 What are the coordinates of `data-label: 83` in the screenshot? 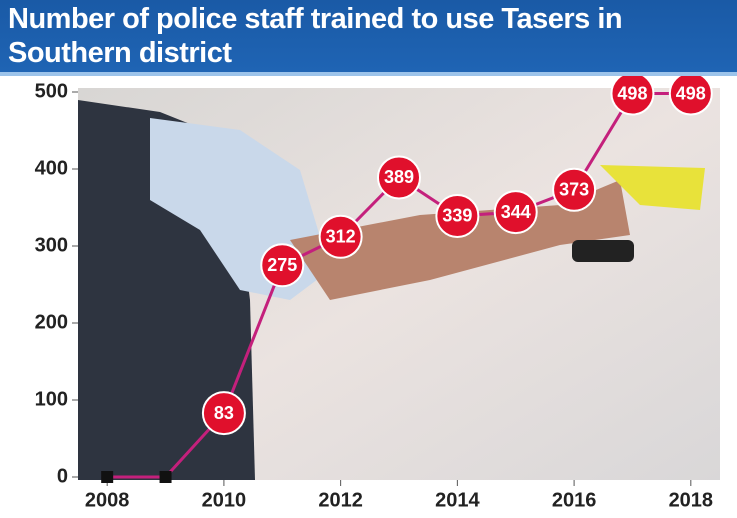 It's located at (224, 413).